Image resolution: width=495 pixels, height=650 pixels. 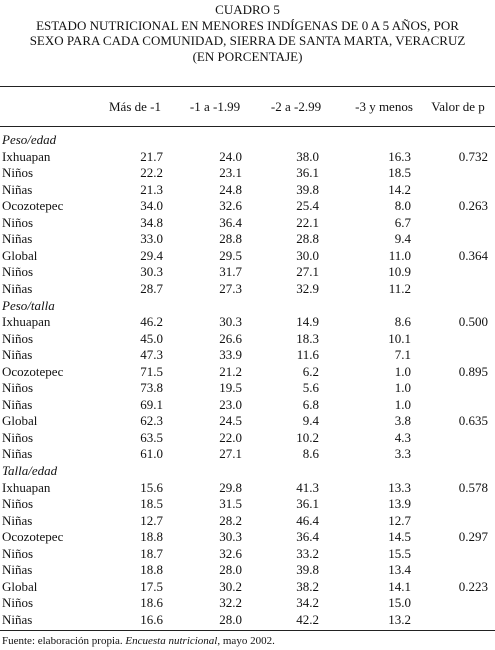 I want to click on cell: 62.3, so click(x=151, y=421).